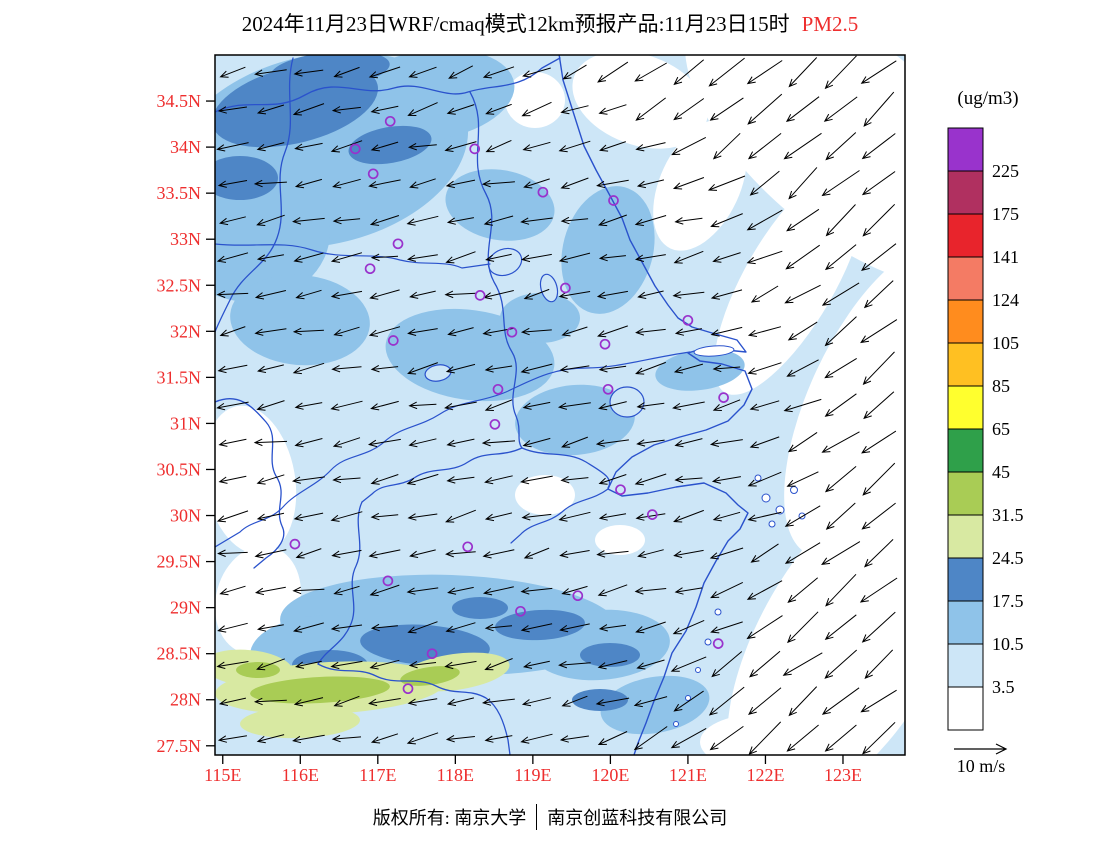 Image resolution: width=1100 pixels, height=850 pixels. I want to click on colorbar-value-label: 141, so click(1005, 257).